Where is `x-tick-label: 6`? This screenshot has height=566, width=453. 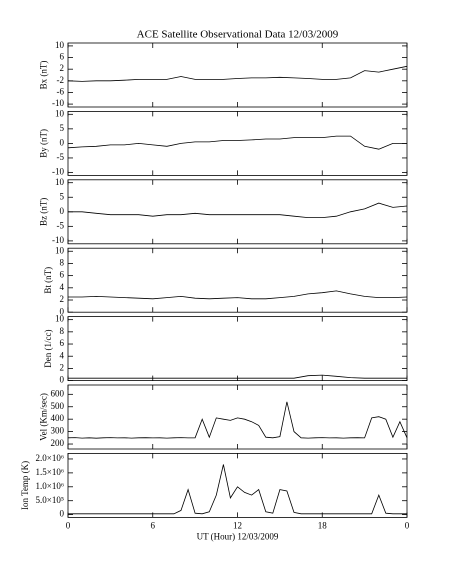
x-tick-label: 6 is located at coordinates (153, 525).